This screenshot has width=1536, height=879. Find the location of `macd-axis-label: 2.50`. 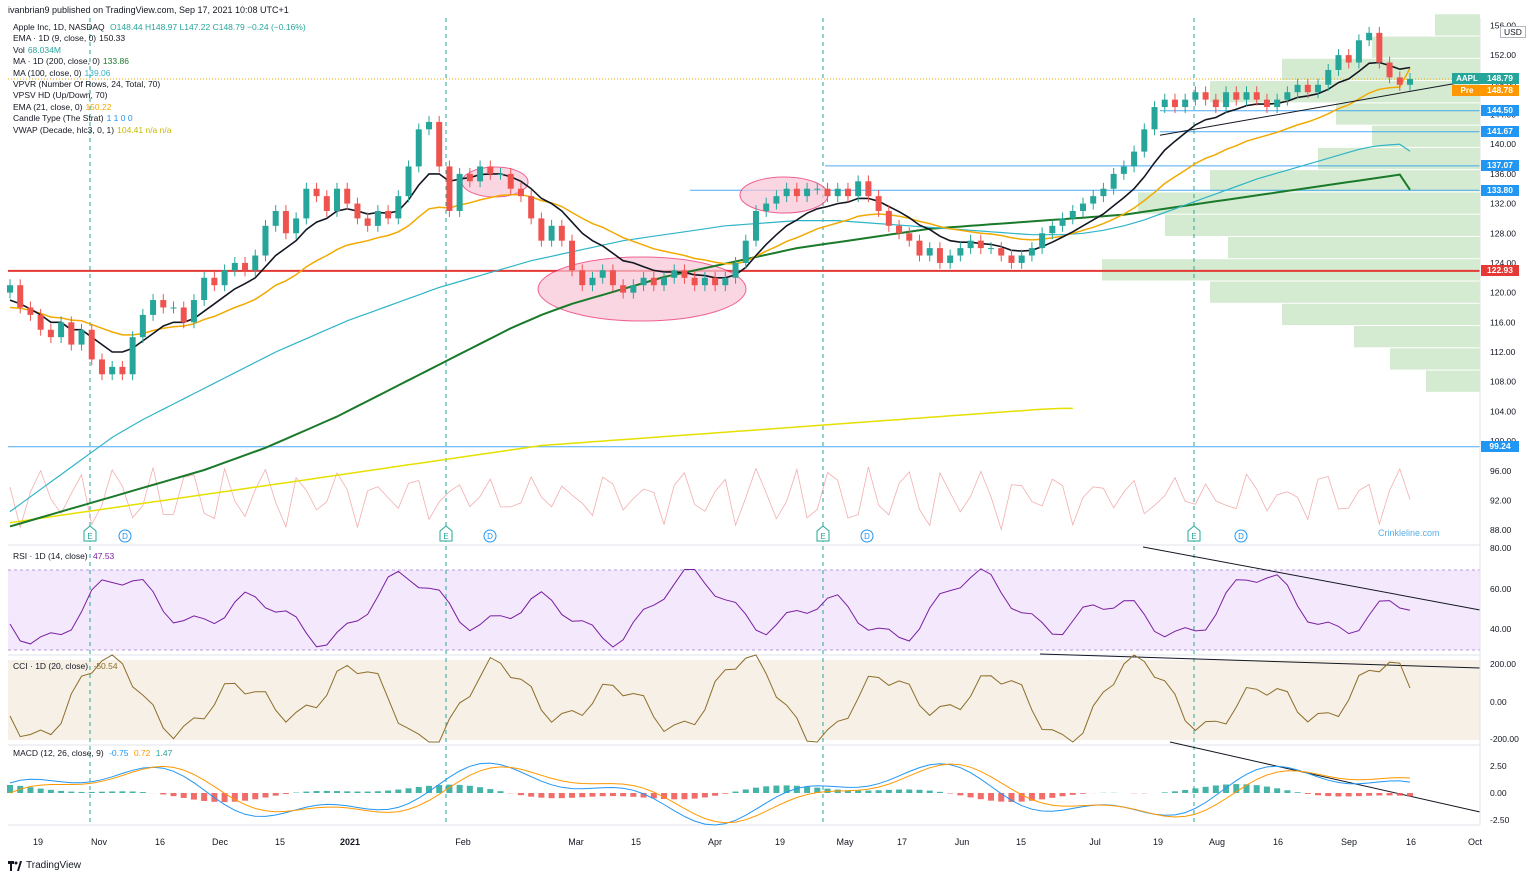

macd-axis-label: 2.50 is located at coordinates (1498, 766).